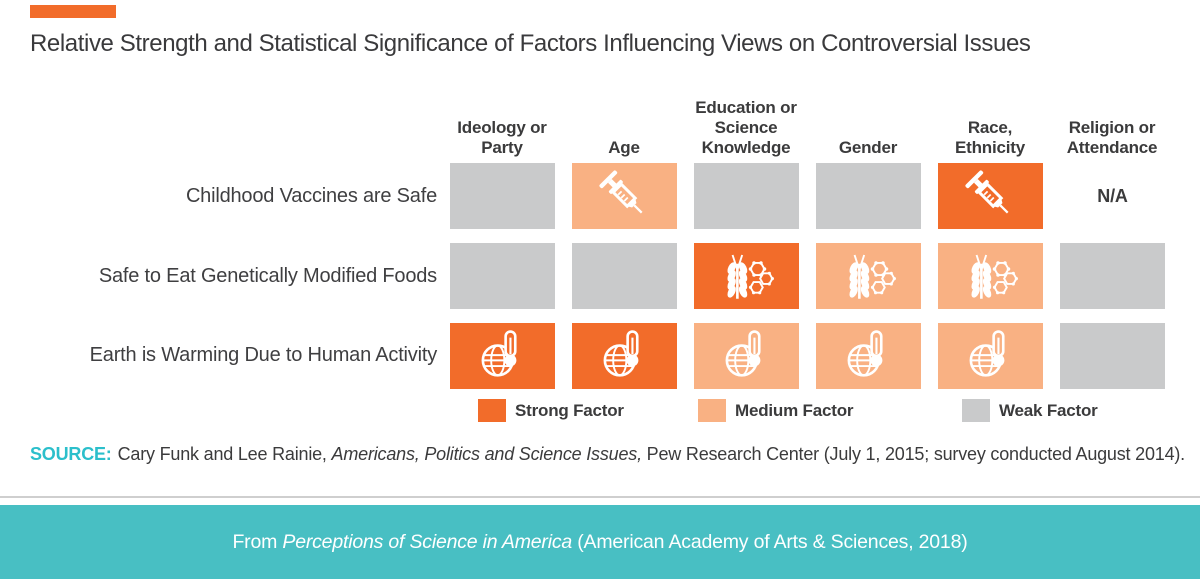 This screenshot has height=579, width=1200. Describe the element at coordinates (712, 410) in the screenshot. I see `legend-swatch-medium` at that location.